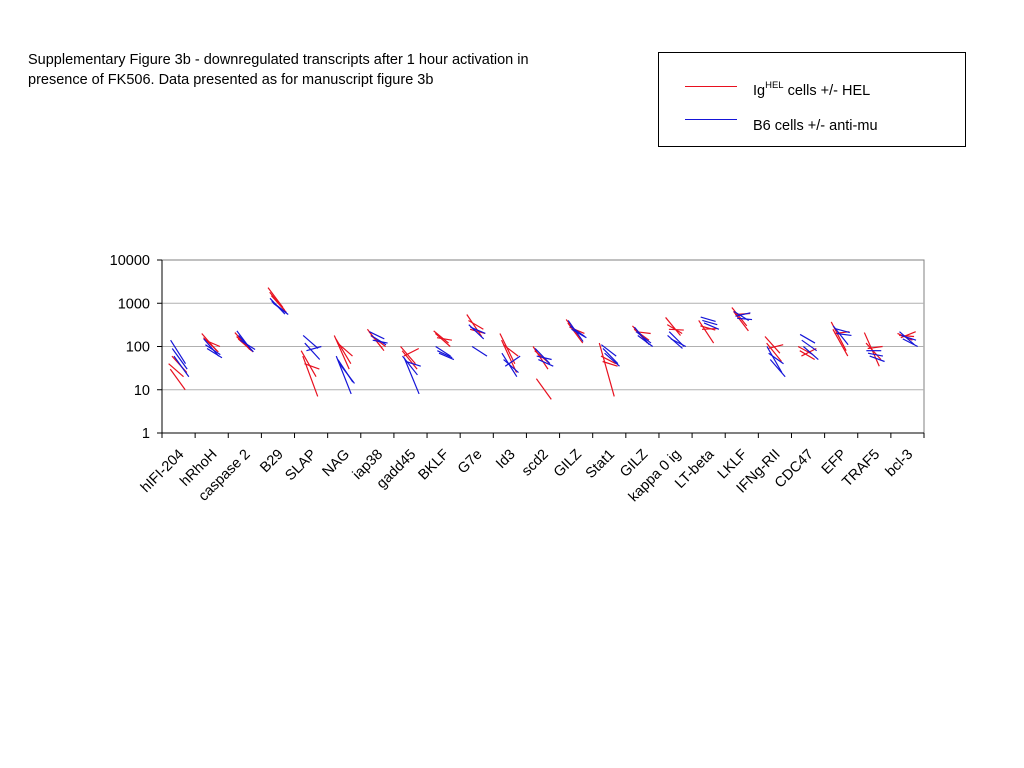  Describe the element at coordinates (711, 86) in the screenshot. I see `legend-swatch-hel` at that location.